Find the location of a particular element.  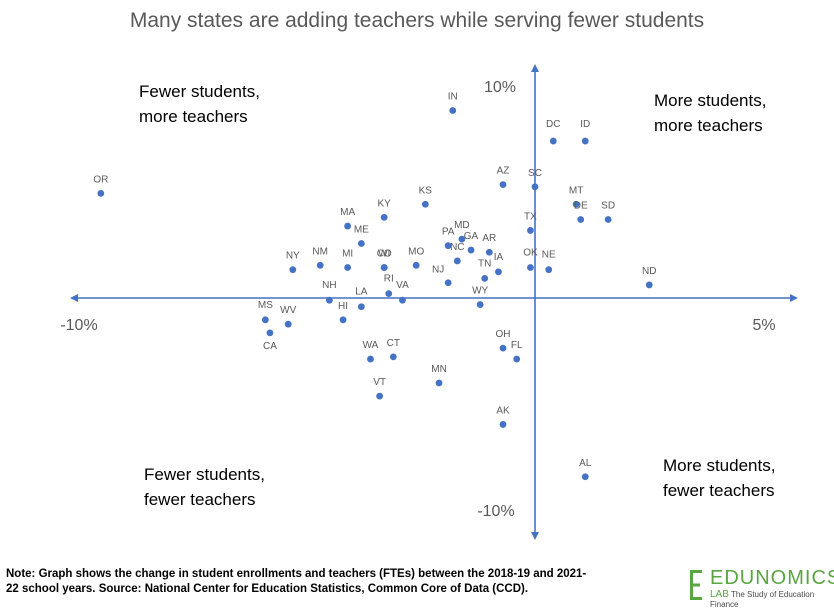

data-label-ak: AK is located at coordinates (503, 410).